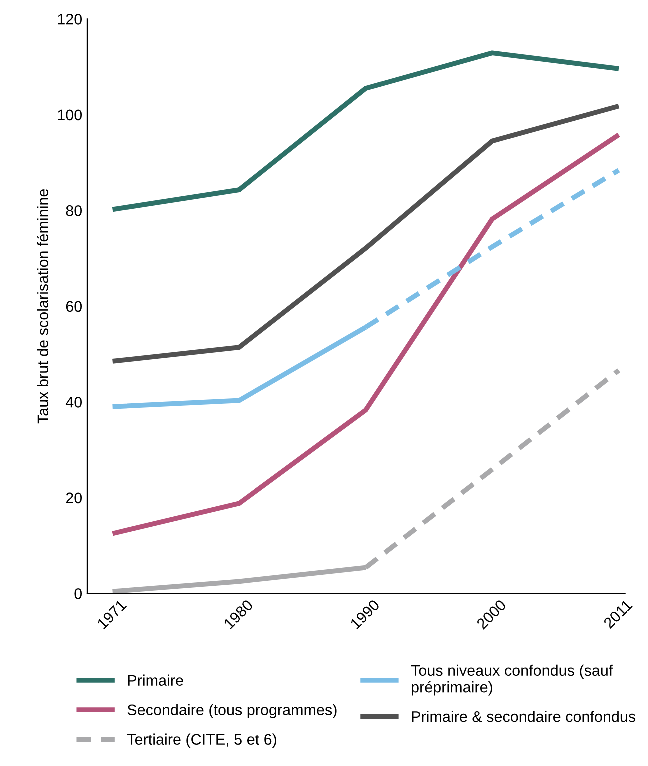 The width and height of the screenshot is (648, 766). What do you see at coordinates (74, 498) in the screenshot?
I see `y-tick-label: 20` at bounding box center [74, 498].